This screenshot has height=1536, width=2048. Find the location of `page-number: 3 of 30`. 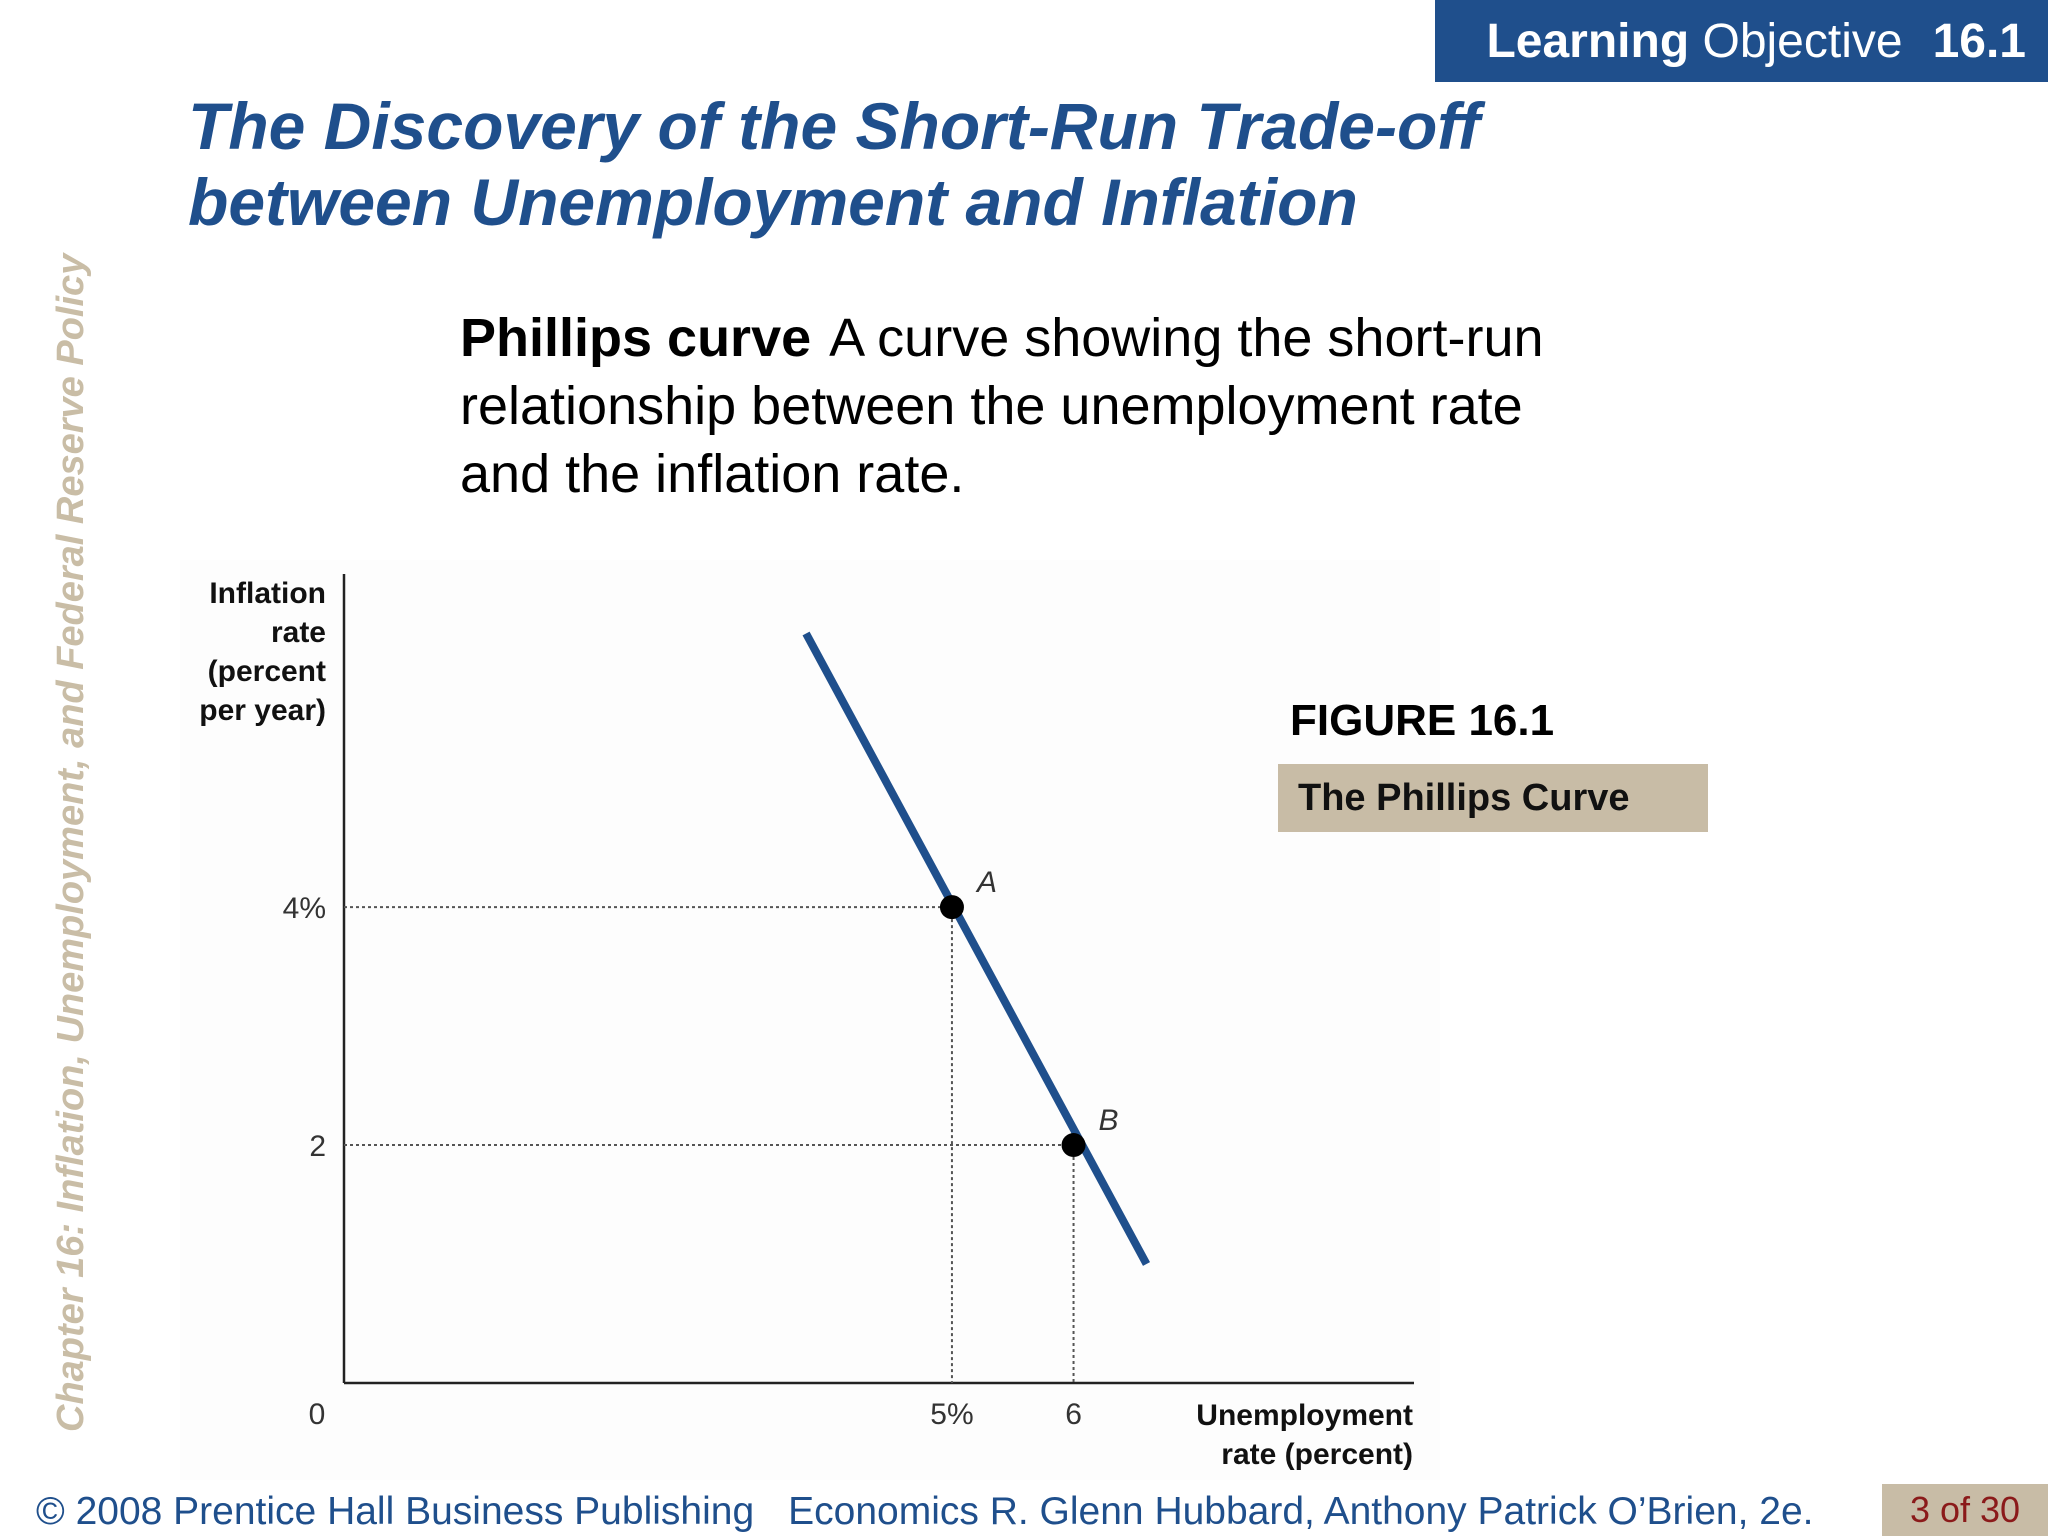

page-number: 3 of 30 is located at coordinates (1965, 1510).